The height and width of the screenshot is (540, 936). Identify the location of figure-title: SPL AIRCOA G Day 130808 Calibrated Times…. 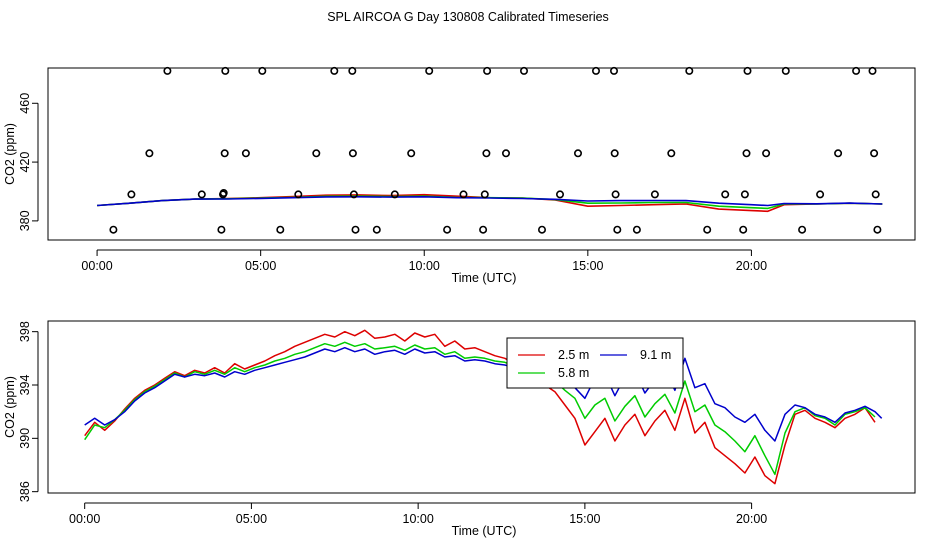
(468, 17).